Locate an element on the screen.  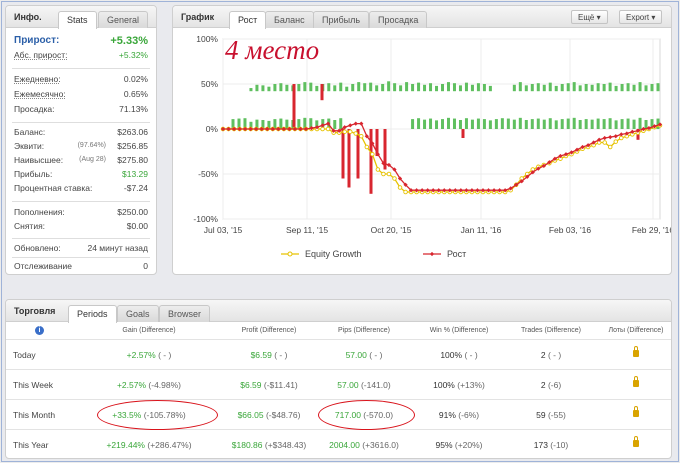
x-tick-label: Feb 03, '16 is located at coordinates (570, 230).